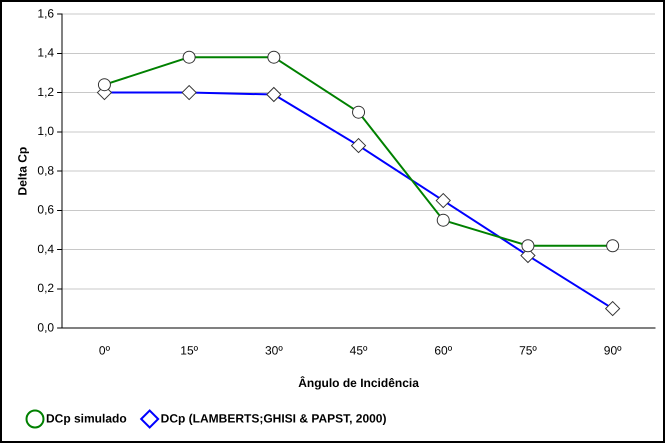  I want to click on y-tick-label: 0,4, so click(45, 249).